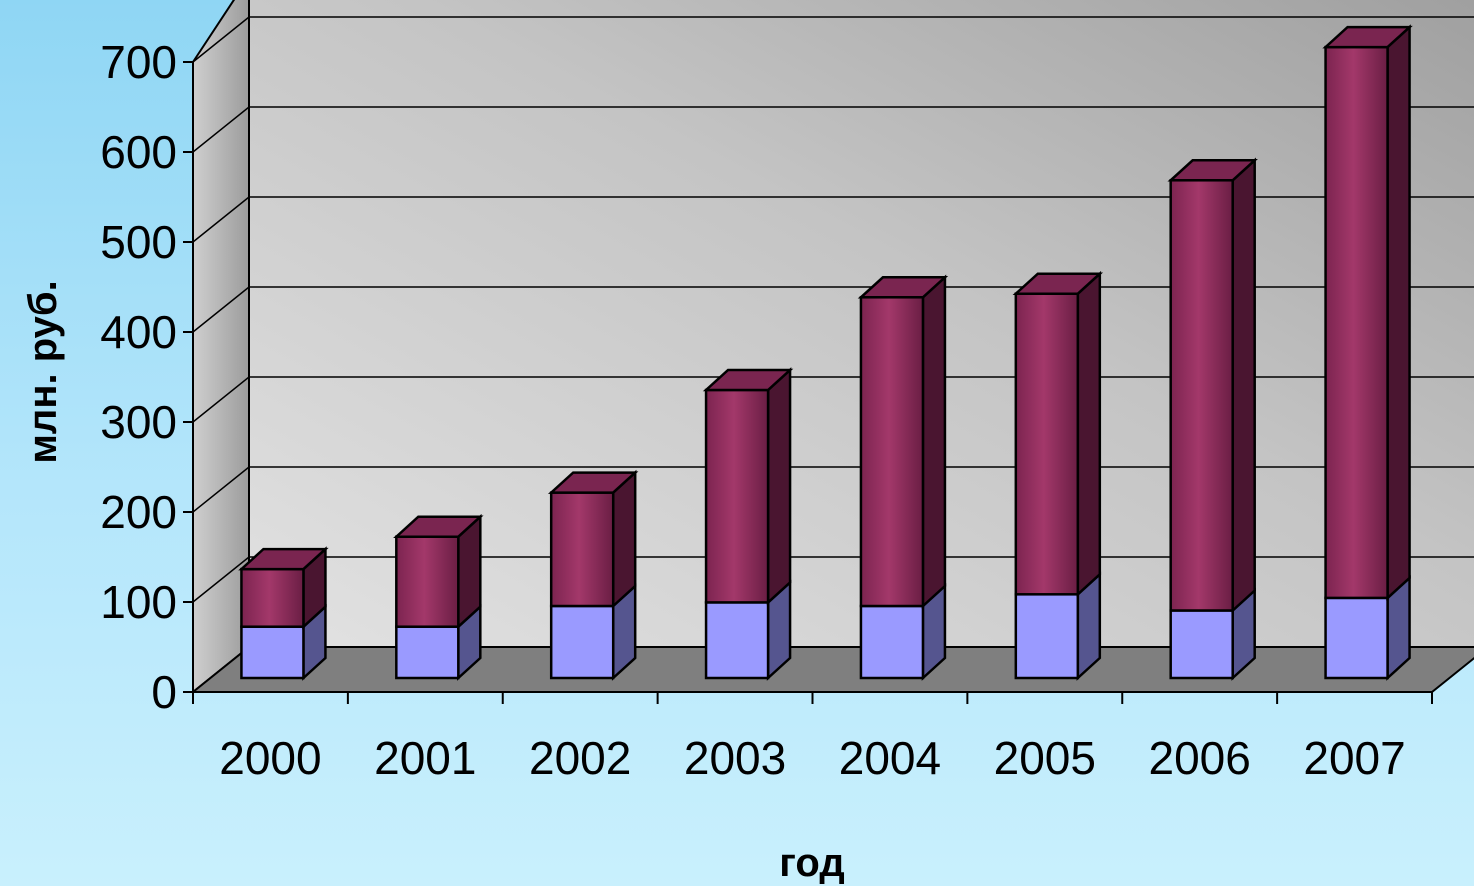 The image size is (1474, 886). Describe the element at coordinates (427, 581) in the screenshot. I see `bar-upper-2001` at that location.